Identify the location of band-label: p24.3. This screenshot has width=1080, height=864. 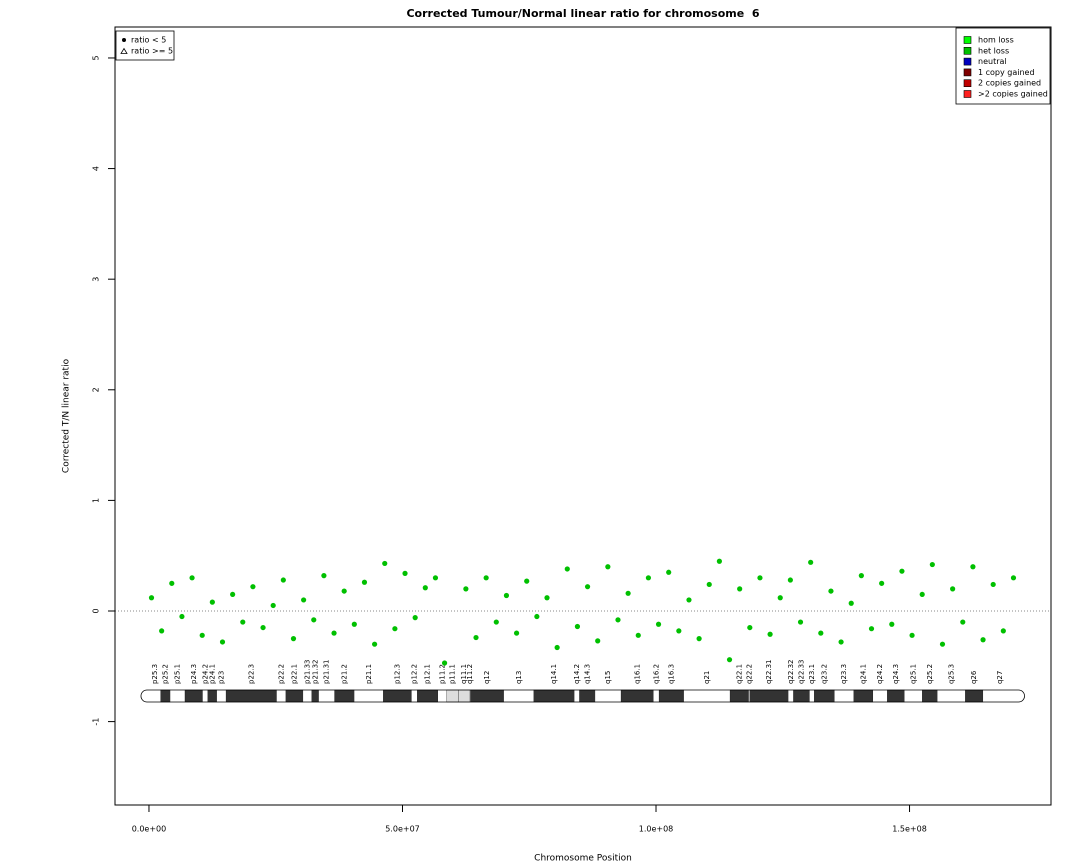
(194, 674).